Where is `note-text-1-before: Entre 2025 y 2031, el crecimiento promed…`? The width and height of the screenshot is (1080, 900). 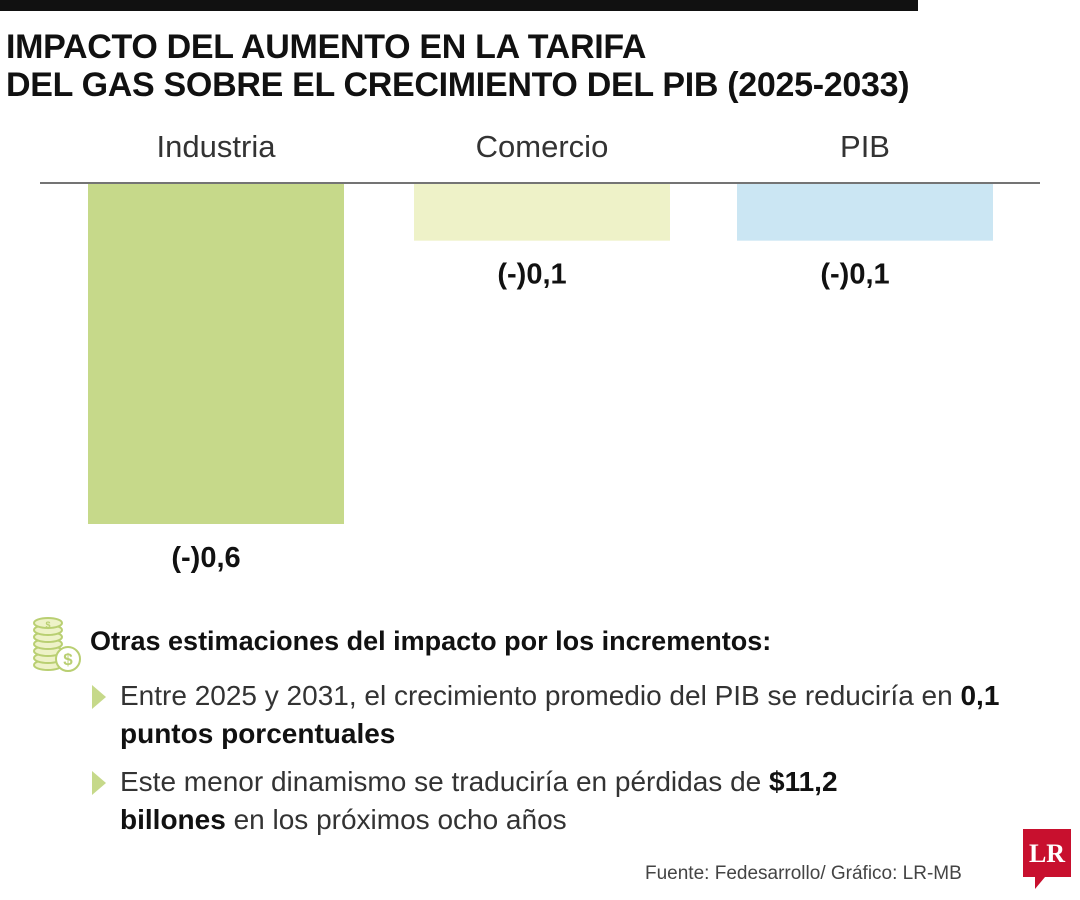
note-text-1-before: Entre 2025 y 2031, el crecimiento promed… is located at coordinates (540, 695).